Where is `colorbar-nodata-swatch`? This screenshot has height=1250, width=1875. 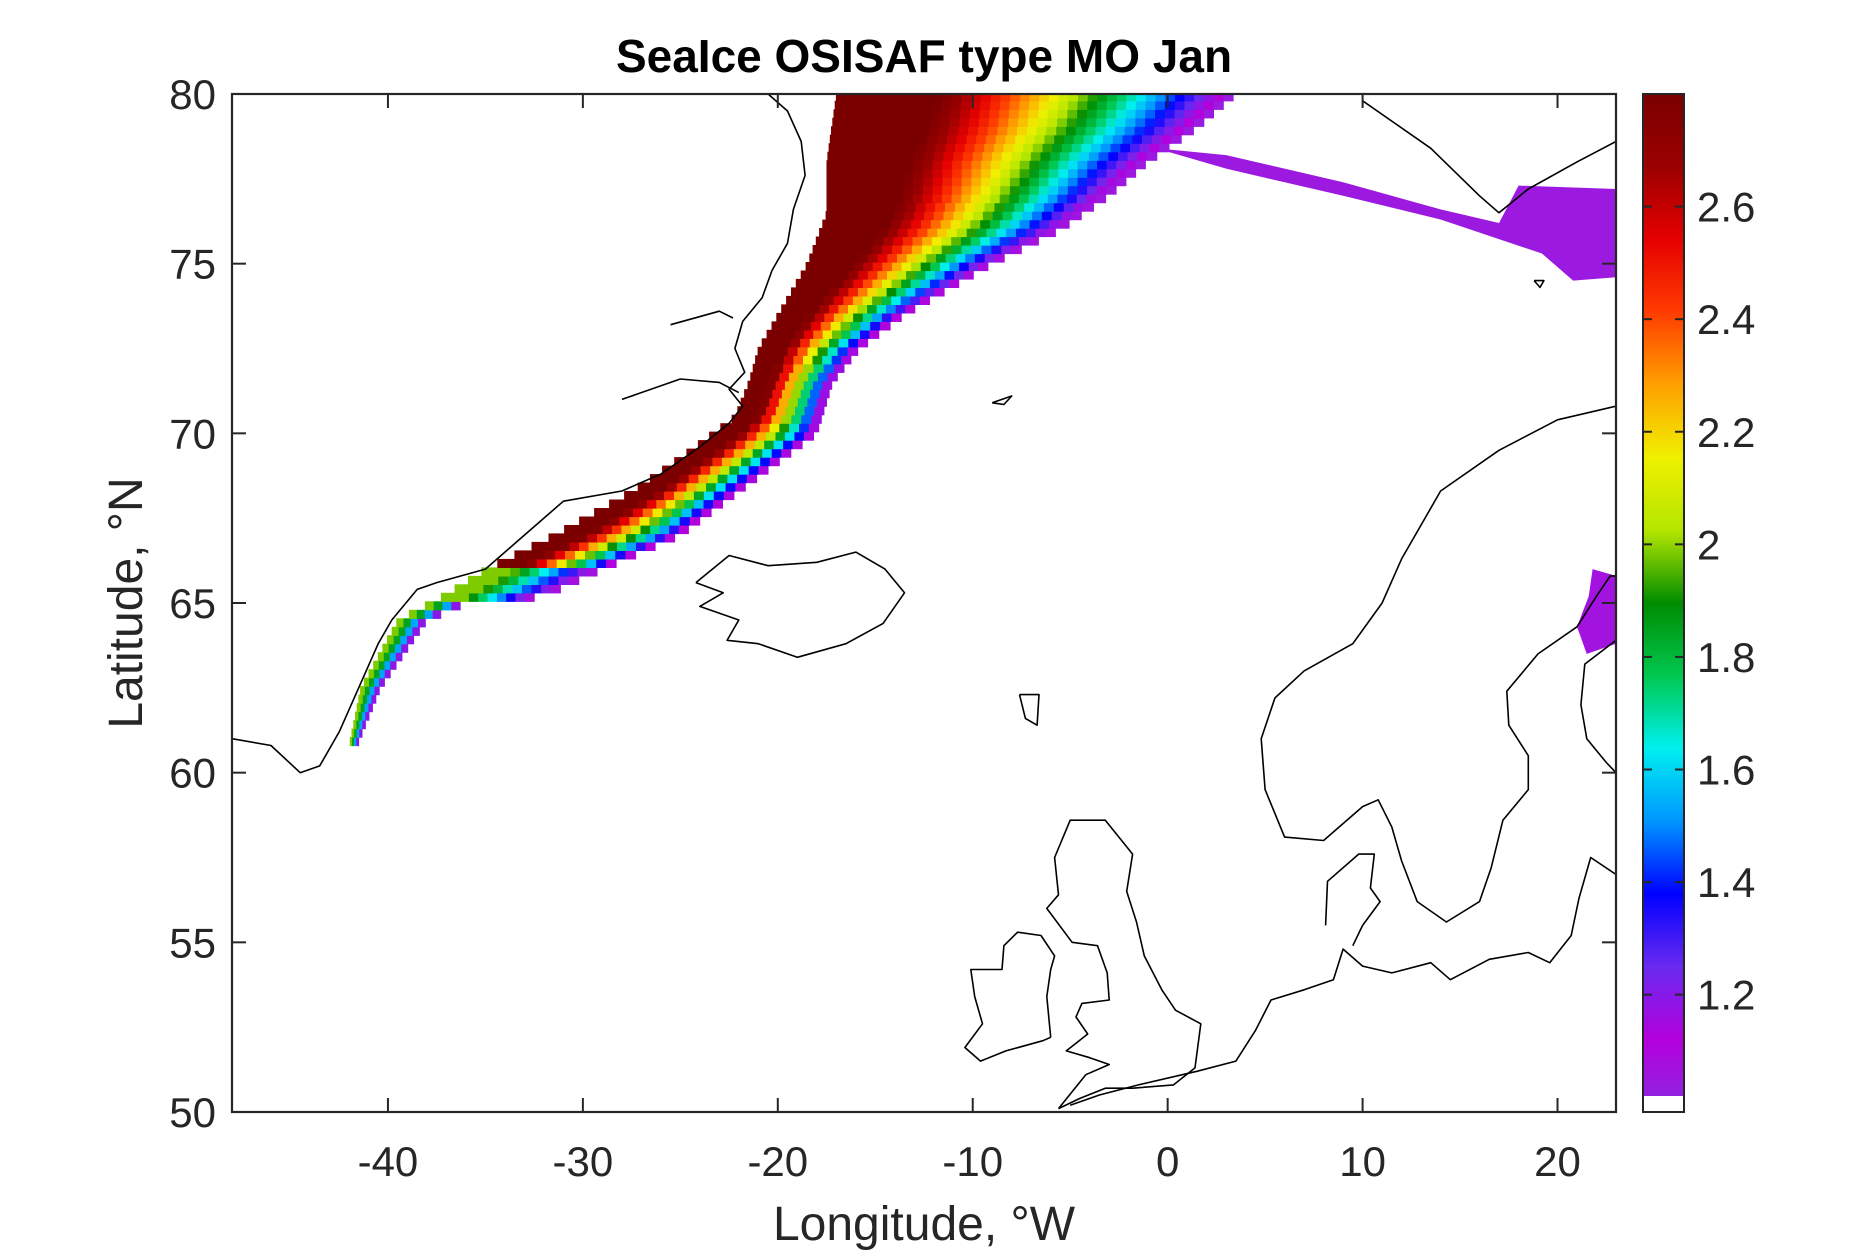 colorbar-nodata-swatch is located at coordinates (1663, 1104).